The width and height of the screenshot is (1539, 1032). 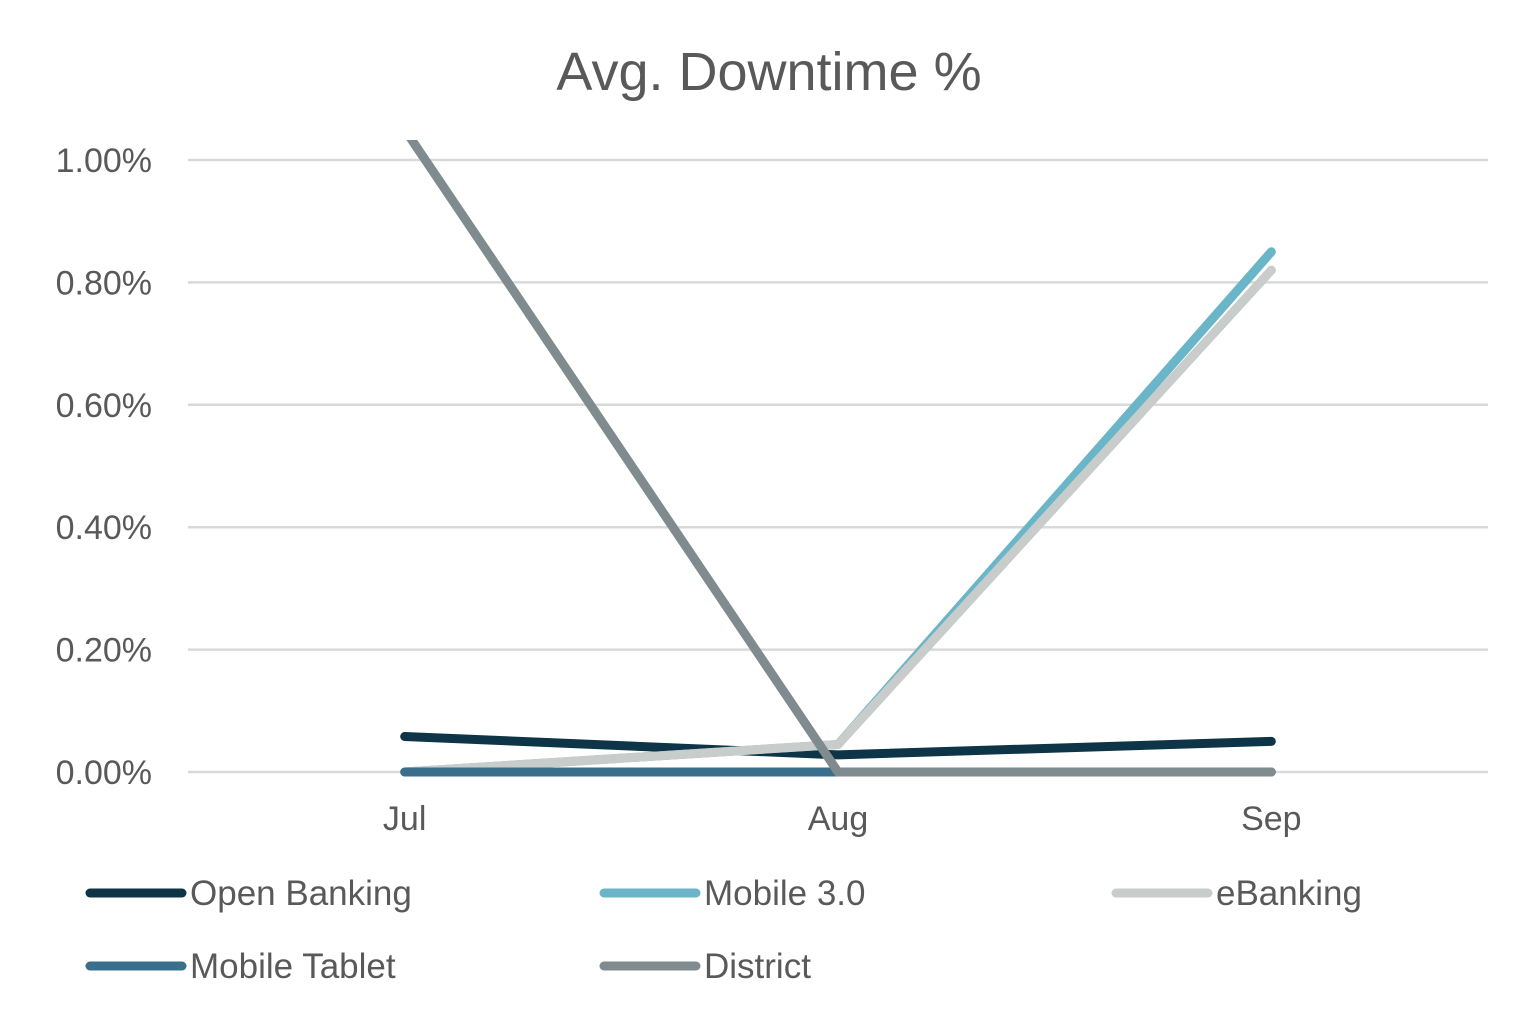 What do you see at coordinates (838, 746) in the screenshot?
I see `series-line-open-banking` at bounding box center [838, 746].